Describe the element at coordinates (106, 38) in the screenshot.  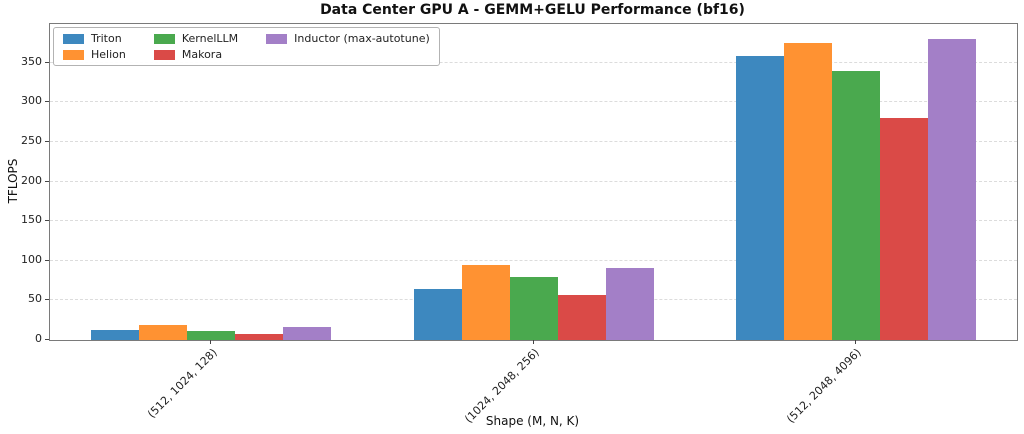
I see `legend-label: Triton` at that location.